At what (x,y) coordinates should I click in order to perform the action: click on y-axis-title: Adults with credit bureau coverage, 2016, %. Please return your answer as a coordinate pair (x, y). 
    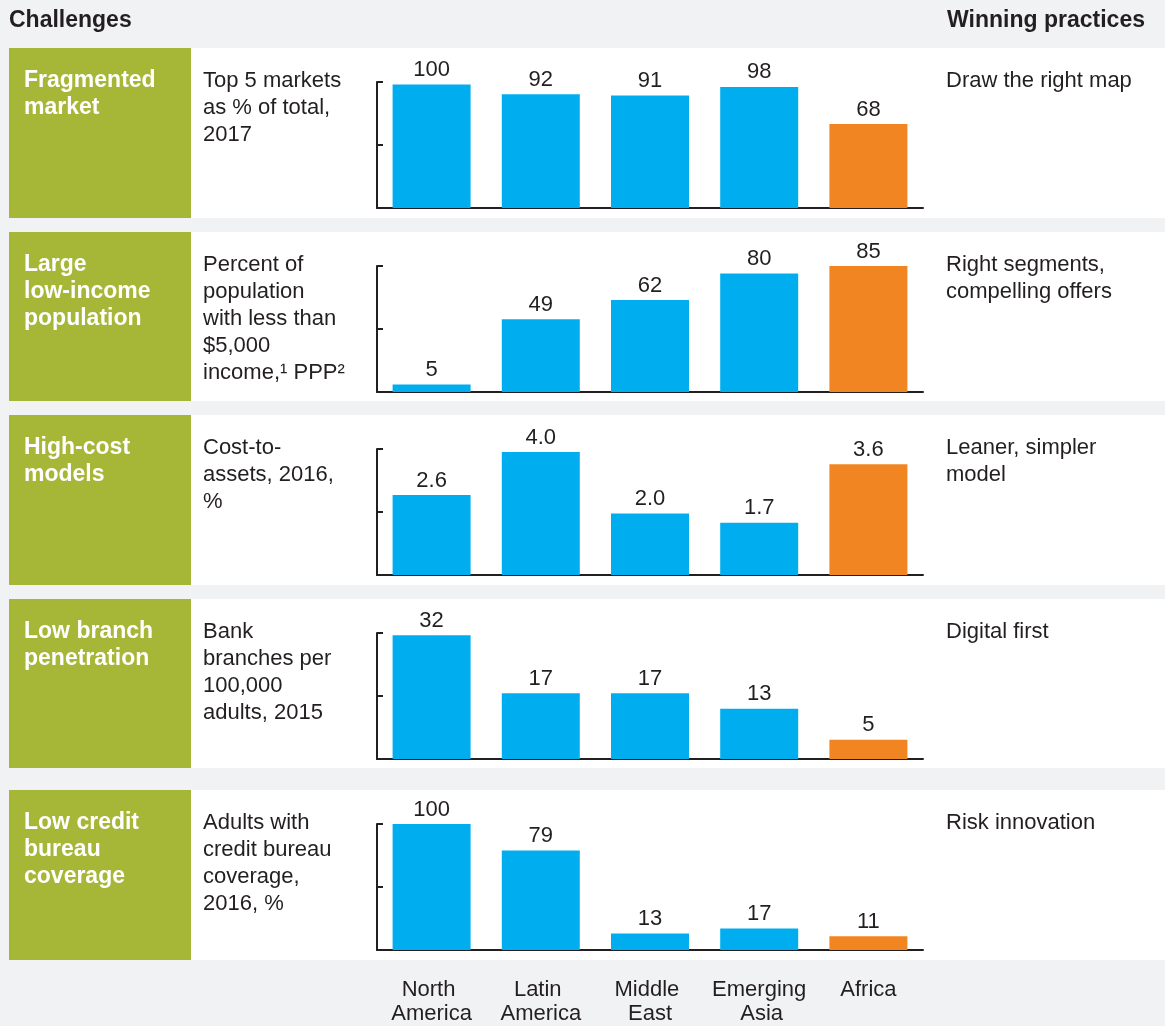
    Looking at the image, I should click on (268, 862).